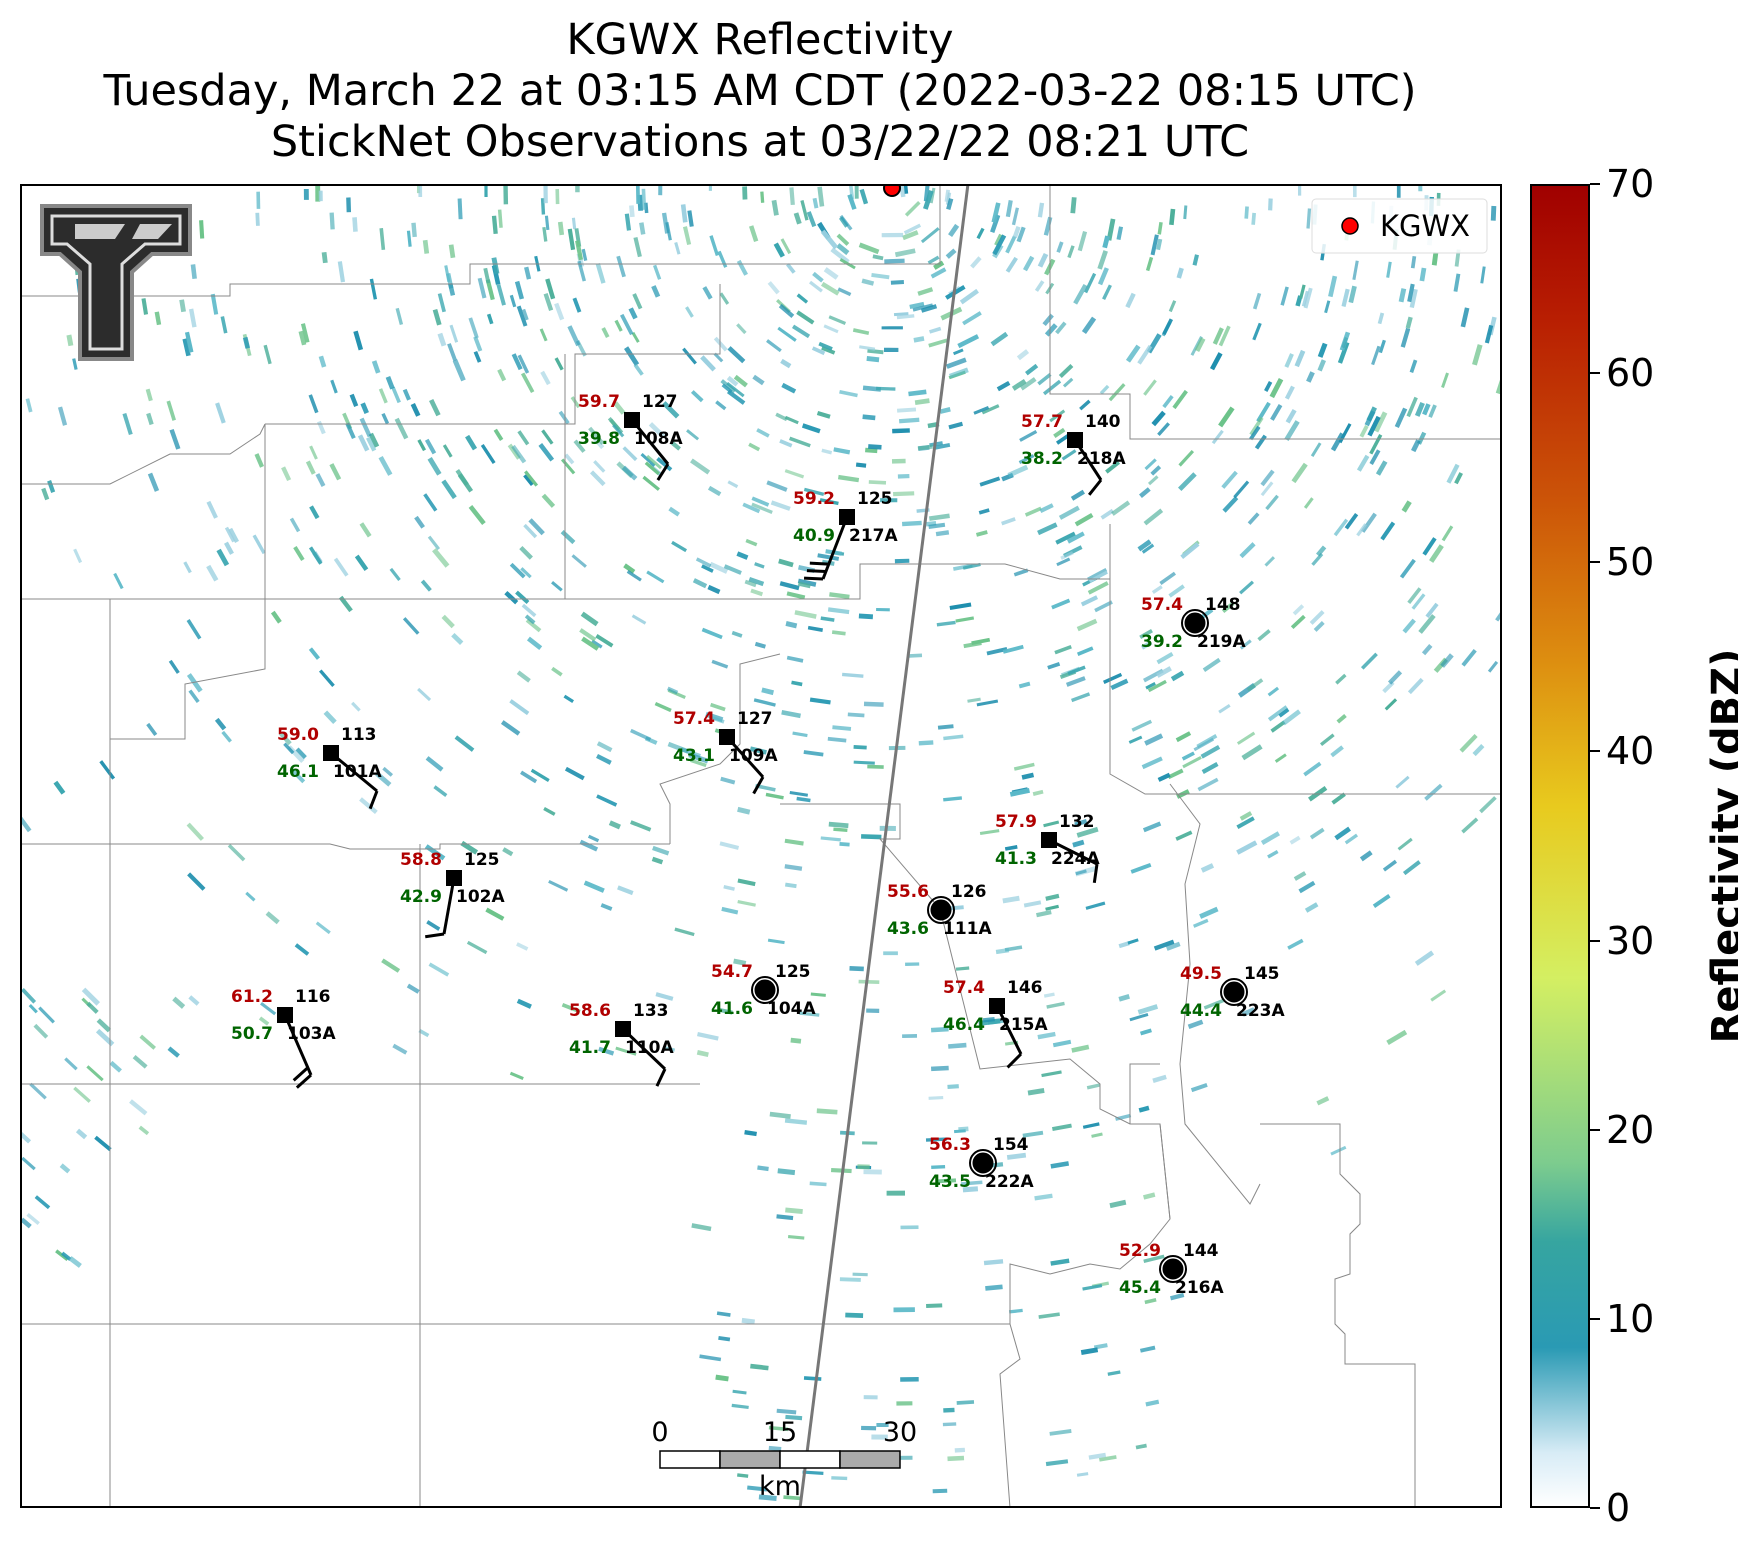  I want to click on scalebar-tick-15: 15, so click(780, 1432).